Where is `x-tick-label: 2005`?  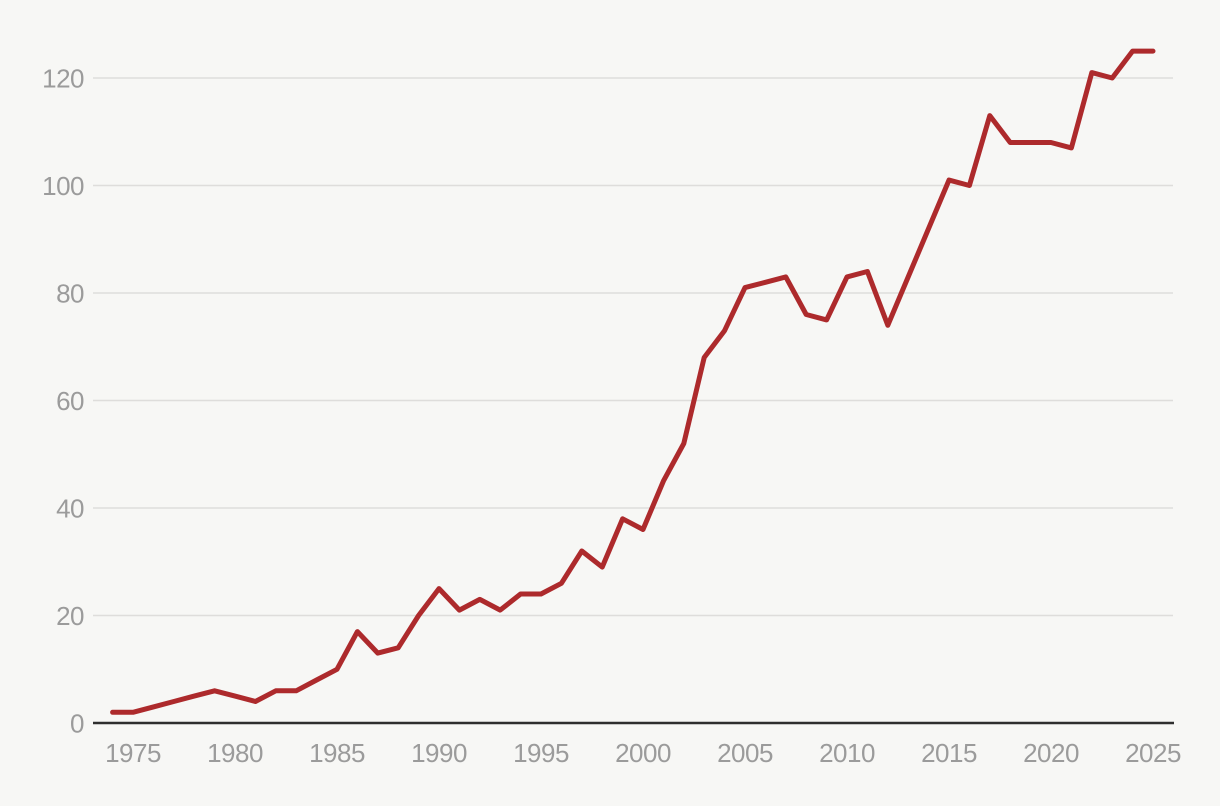
x-tick-label: 2005 is located at coordinates (745, 753).